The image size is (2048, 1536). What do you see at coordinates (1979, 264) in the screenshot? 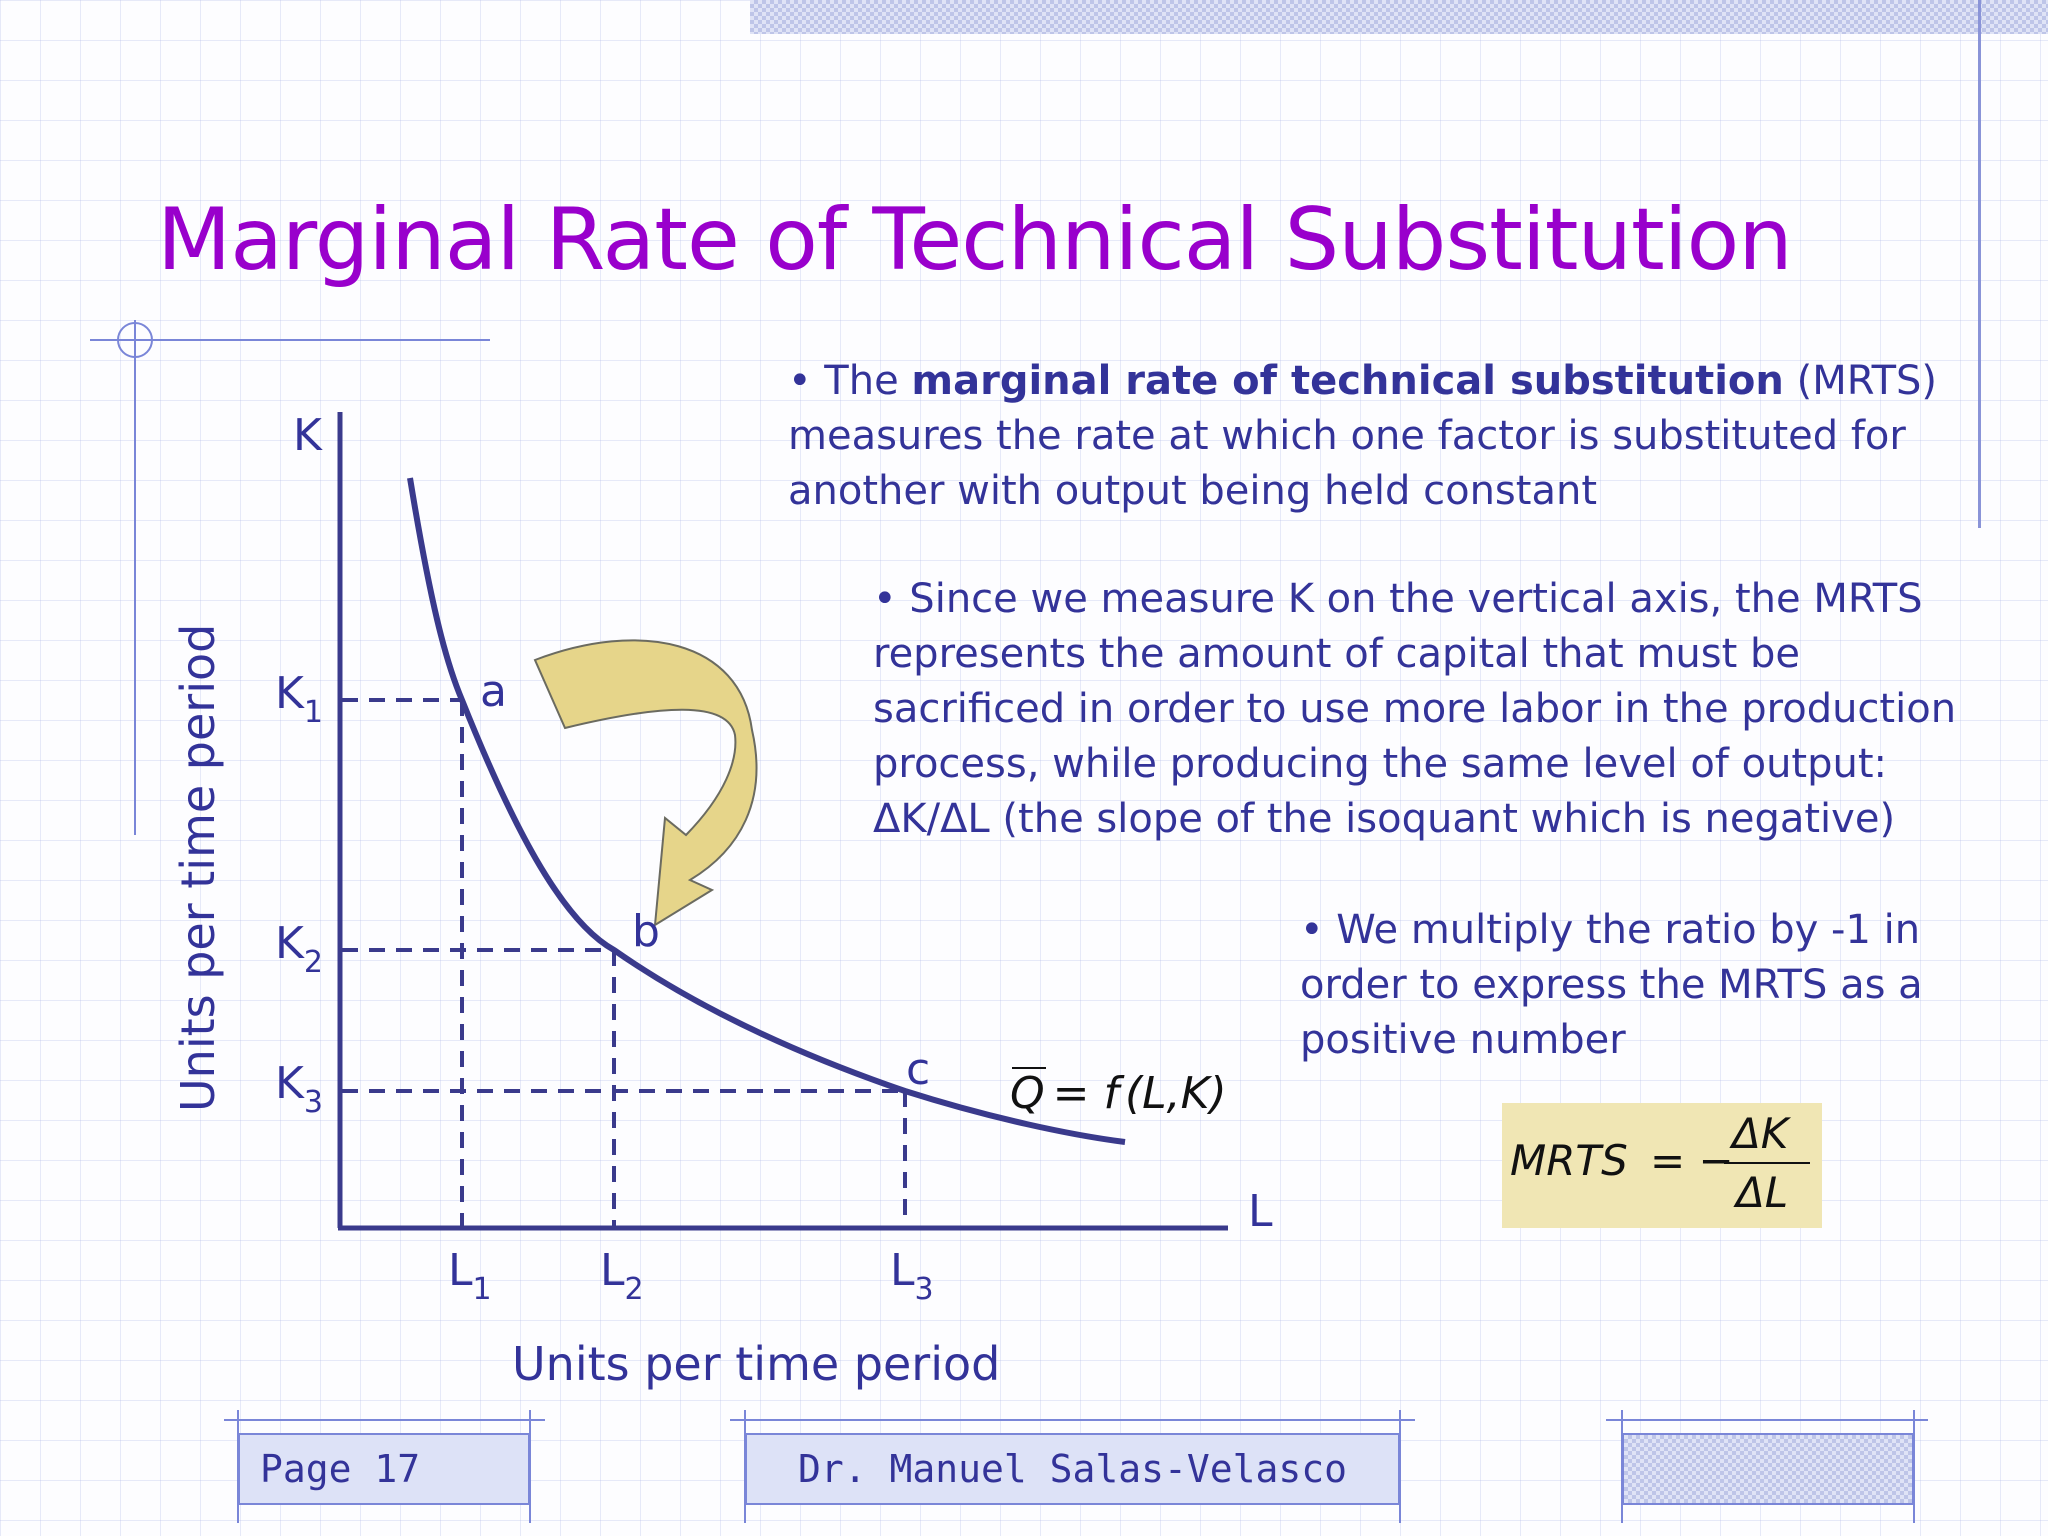
I see `decorative-rule-right` at bounding box center [1979, 264].